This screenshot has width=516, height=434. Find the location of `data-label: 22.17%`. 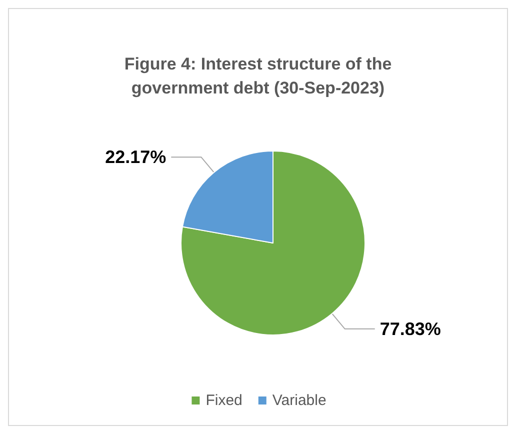

data-label: 22.17% is located at coordinates (135, 157).